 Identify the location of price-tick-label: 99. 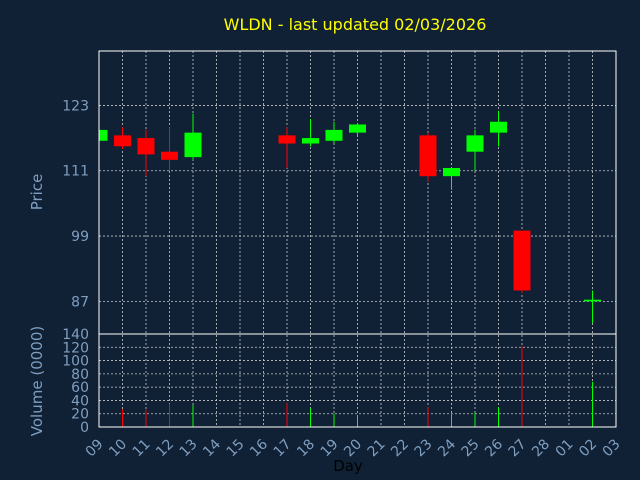
(80, 237).